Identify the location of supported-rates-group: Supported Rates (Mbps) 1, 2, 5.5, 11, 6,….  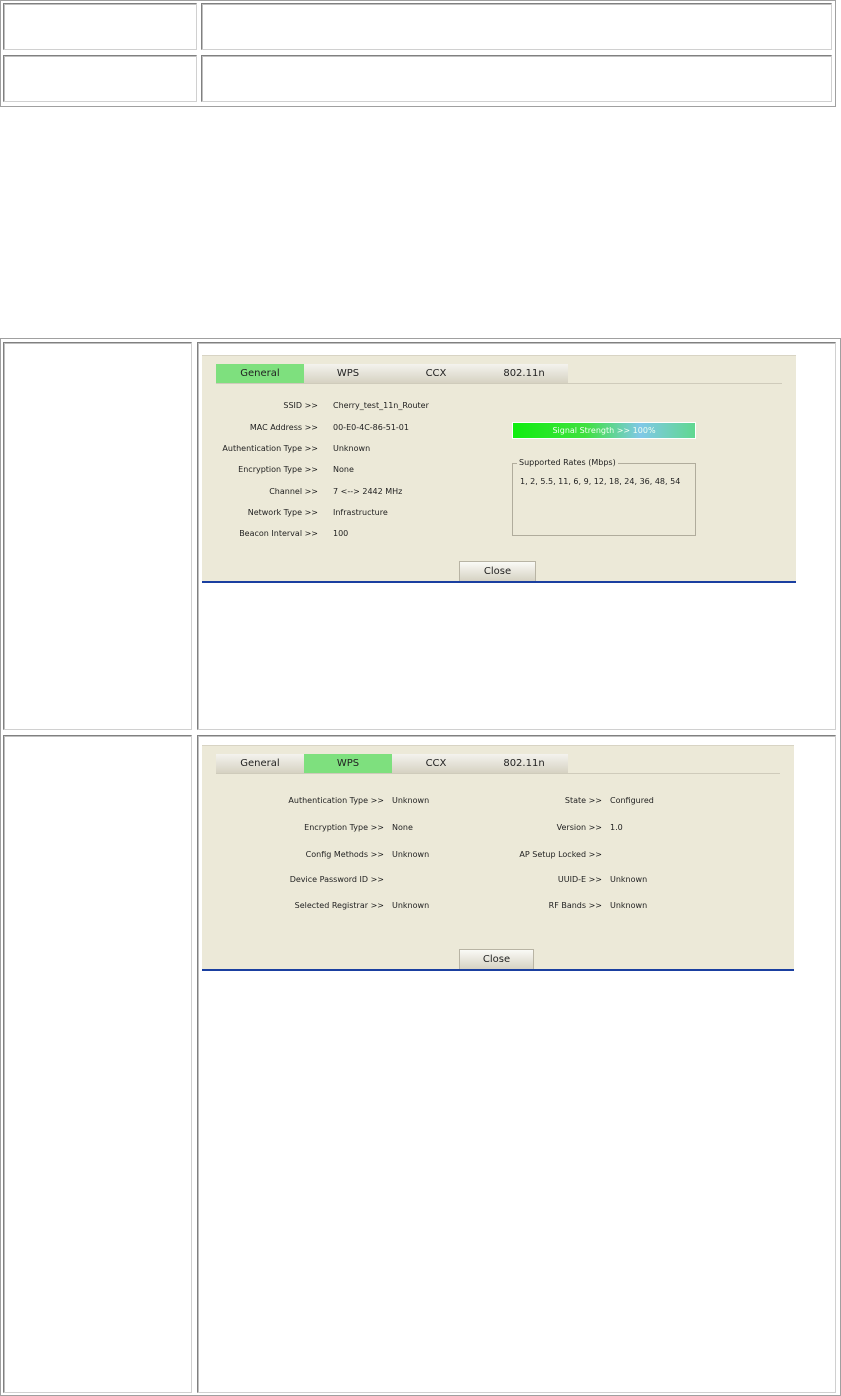
(604, 497).